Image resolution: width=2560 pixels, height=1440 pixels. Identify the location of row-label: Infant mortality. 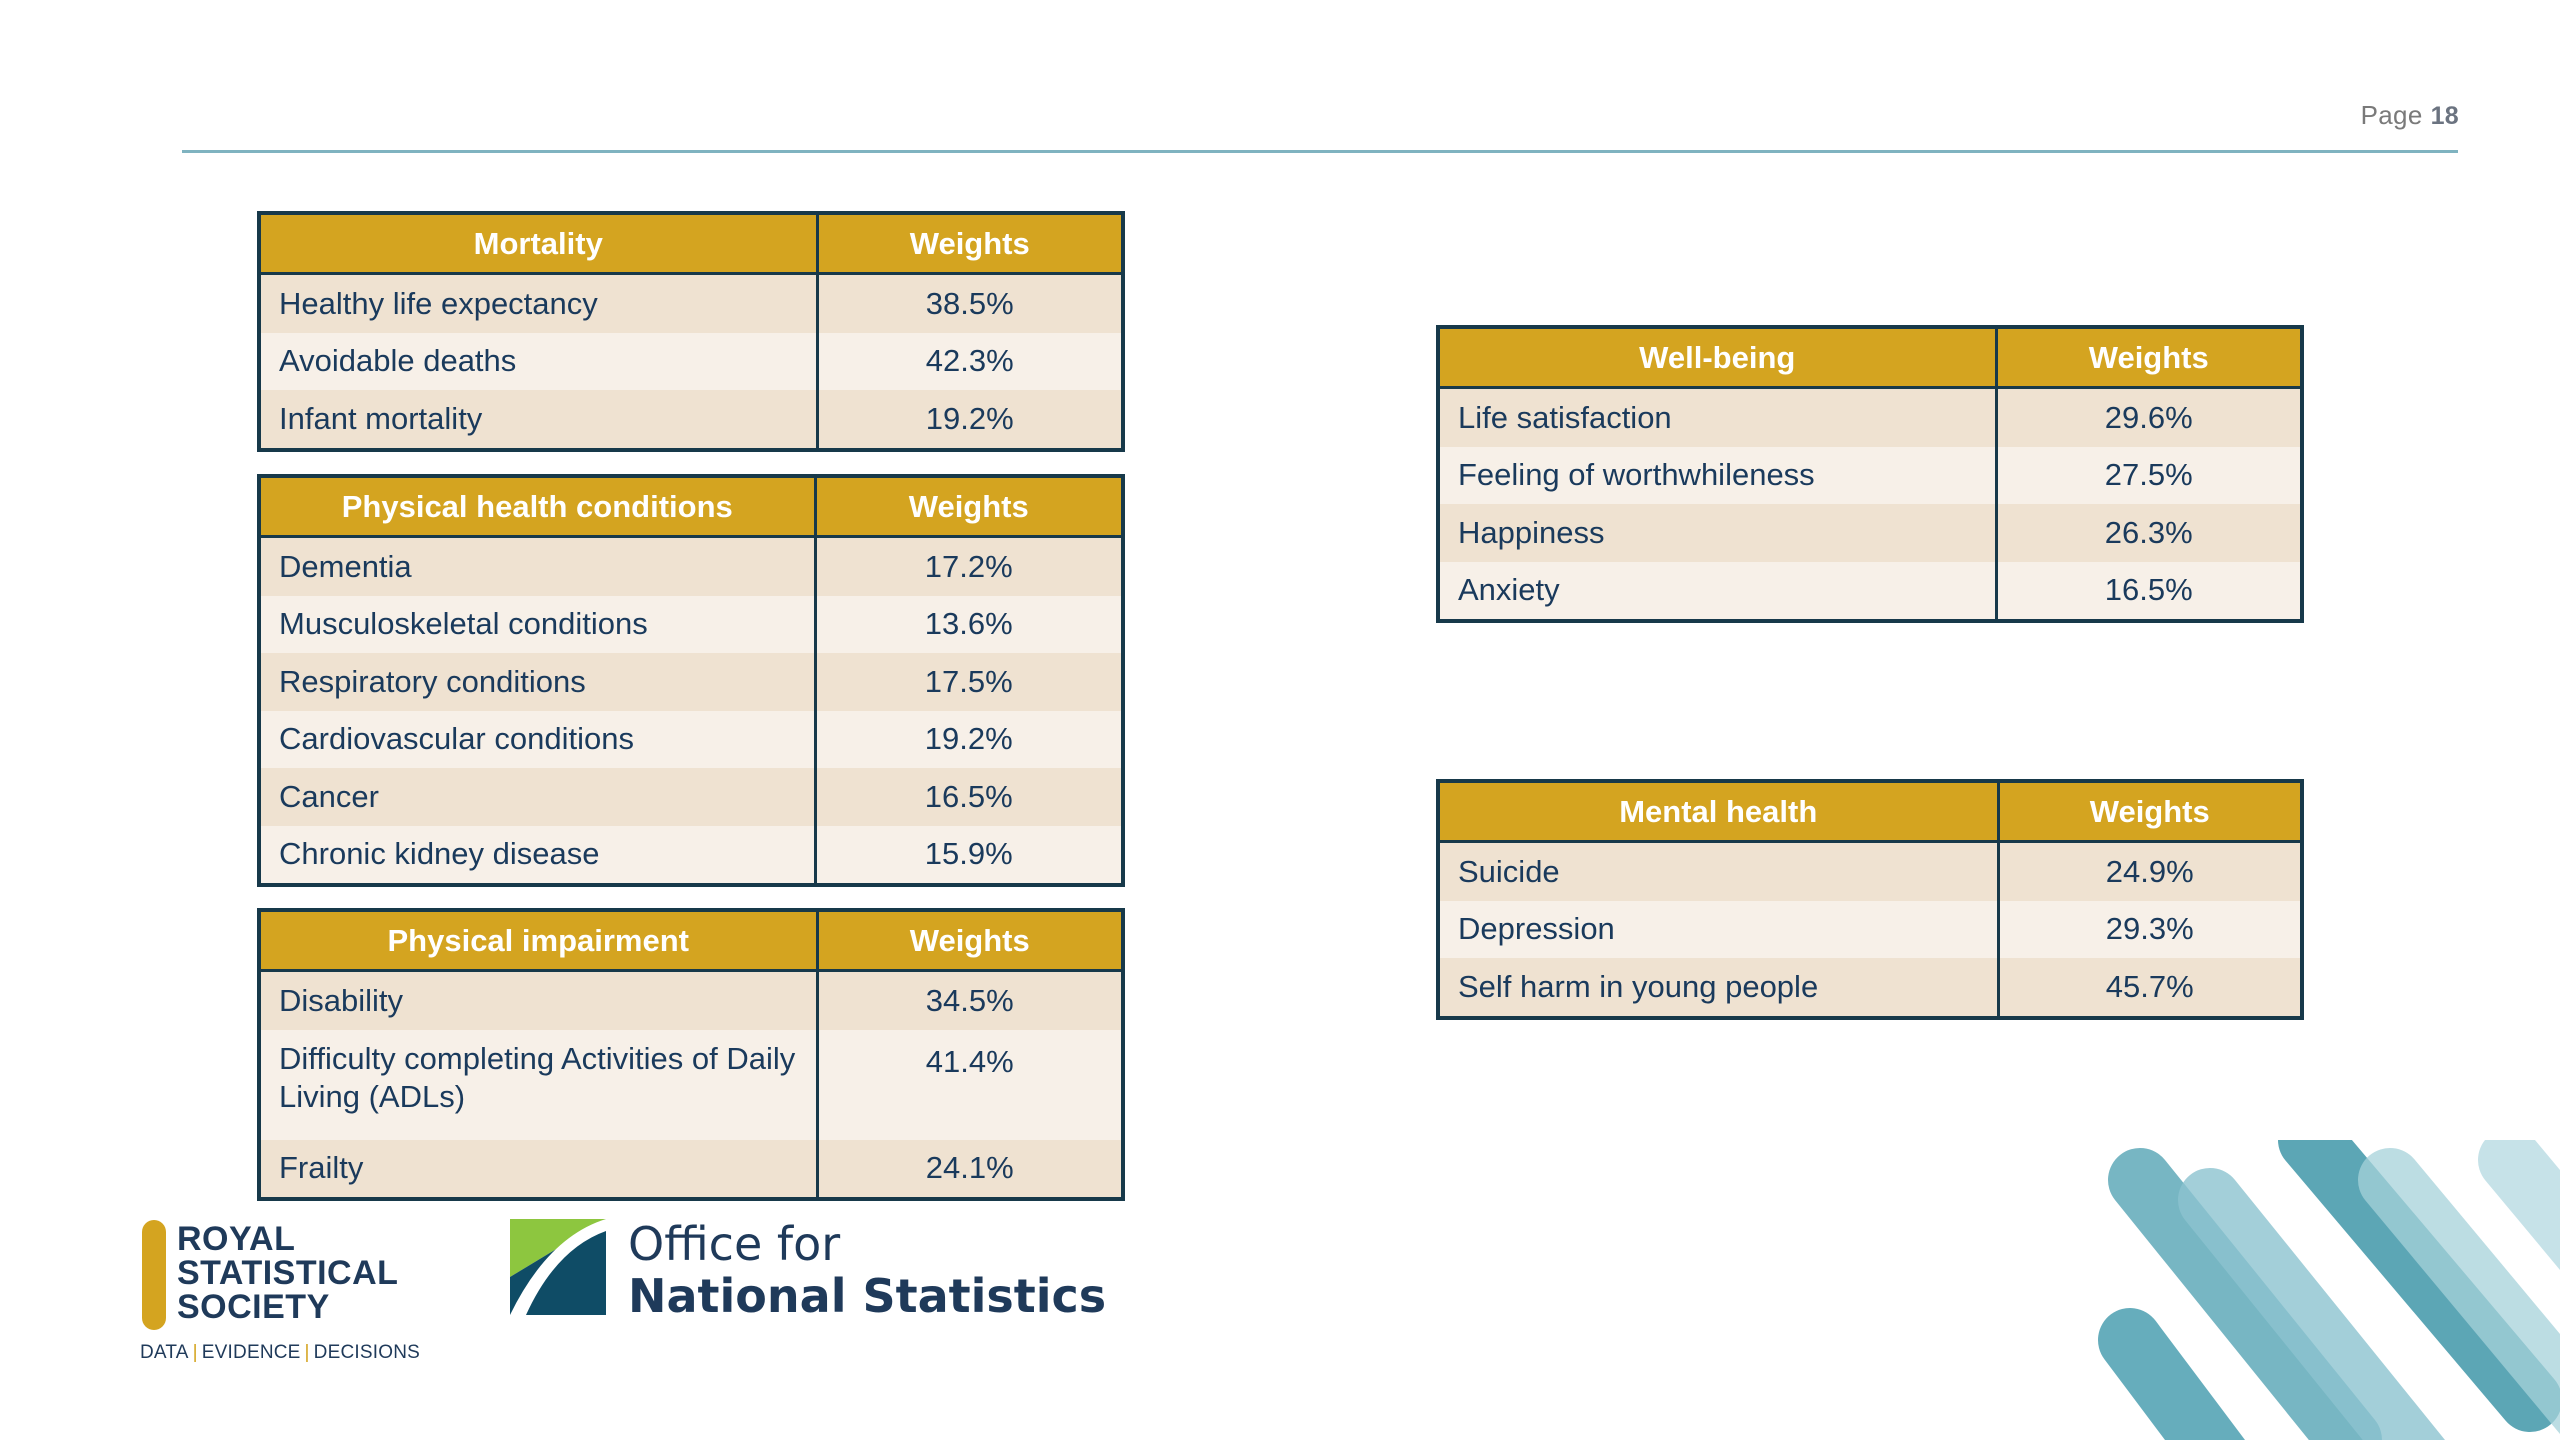
(539, 420).